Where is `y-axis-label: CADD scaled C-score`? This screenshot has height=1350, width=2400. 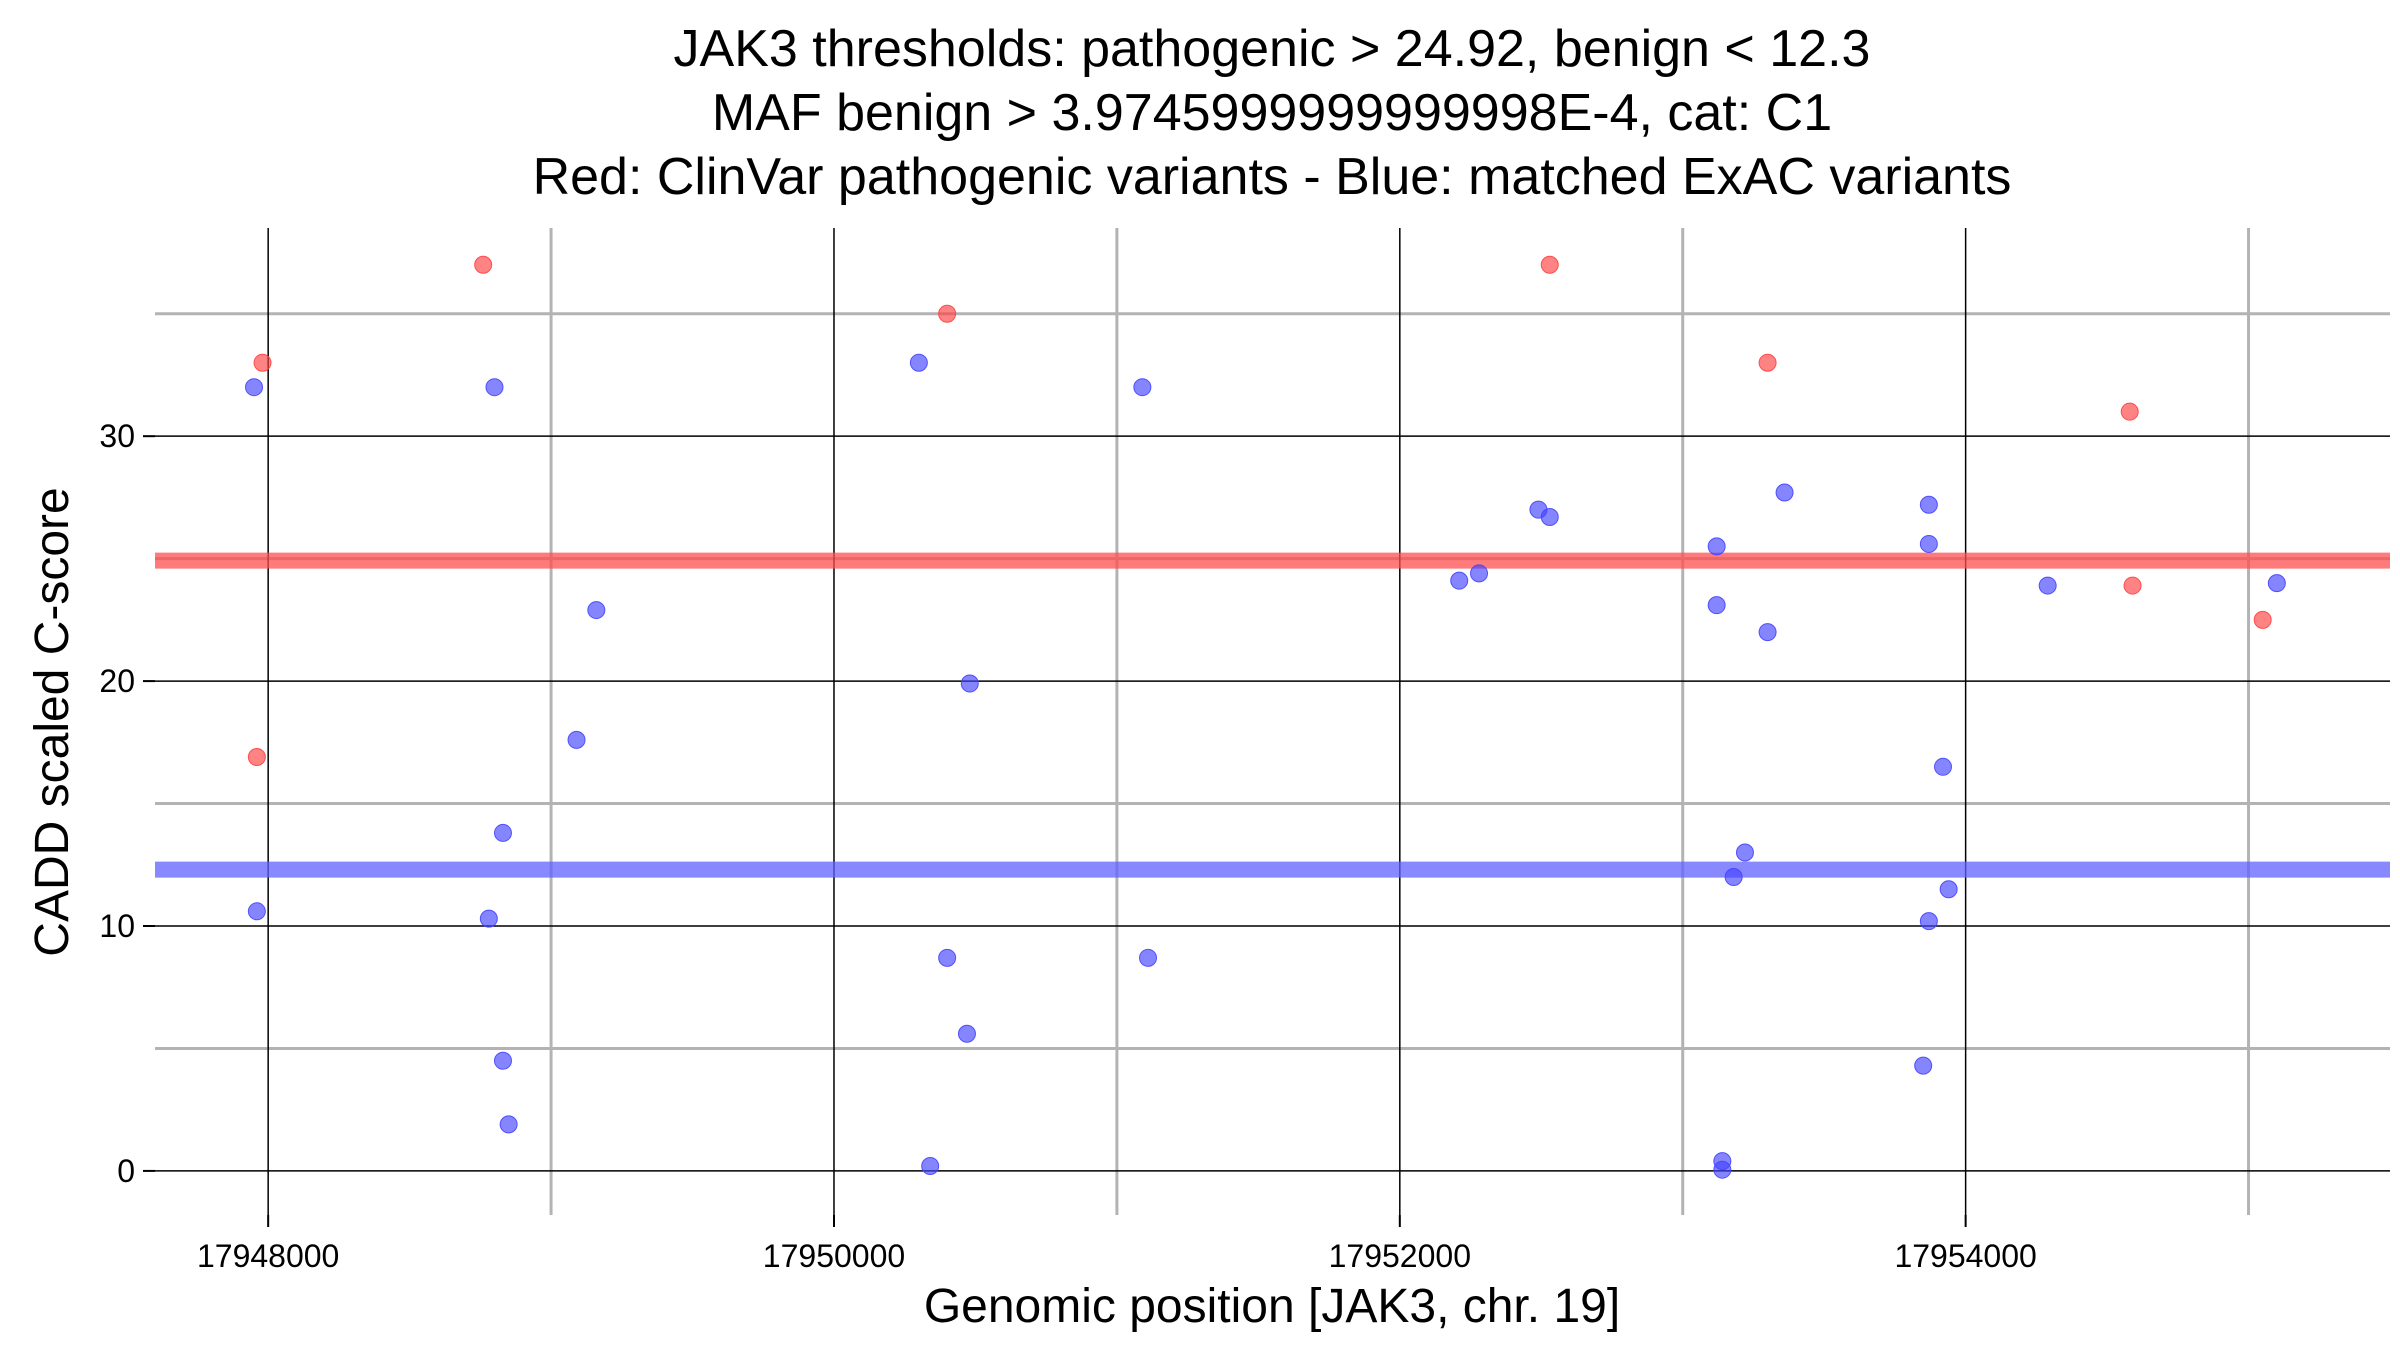 y-axis-label: CADD scaled C-score is located at coordinates (52, 721).